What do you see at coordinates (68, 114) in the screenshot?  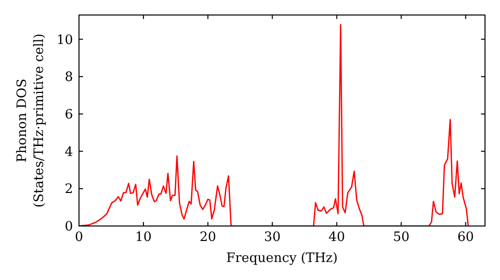 I see `y-tick-label: 6` at bounding box center [68, 114].